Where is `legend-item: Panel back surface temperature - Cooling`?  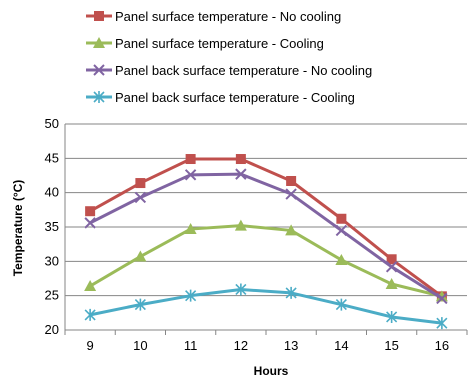
legend-item: Panel back surface temperature - Cooling is located at coordinates (220, 97).